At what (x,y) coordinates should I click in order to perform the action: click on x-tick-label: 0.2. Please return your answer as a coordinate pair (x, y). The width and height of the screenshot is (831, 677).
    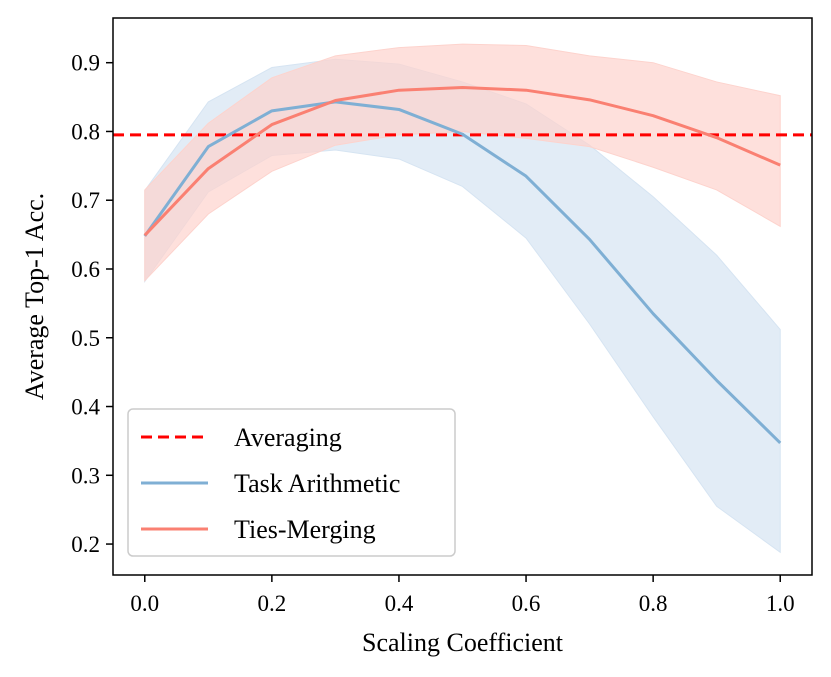
    Looking at the image, I should click on (271, 603).